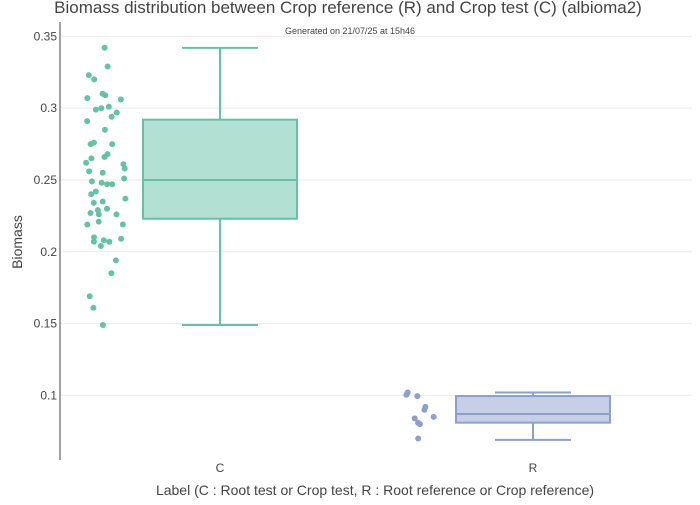  Describe the element at coordinates (46, 324) in the screenshot. I see `y-tick-label: 0.15` at that location.